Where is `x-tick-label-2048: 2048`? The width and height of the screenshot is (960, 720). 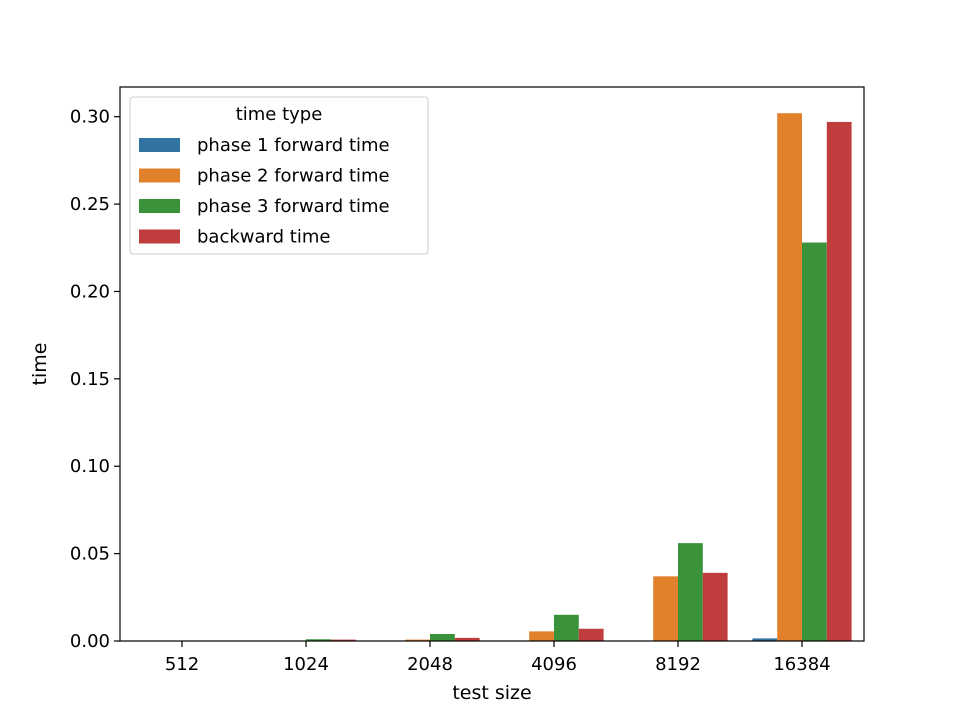 x-tick-label-2048: 2048 is located at coordinates (430, 664).